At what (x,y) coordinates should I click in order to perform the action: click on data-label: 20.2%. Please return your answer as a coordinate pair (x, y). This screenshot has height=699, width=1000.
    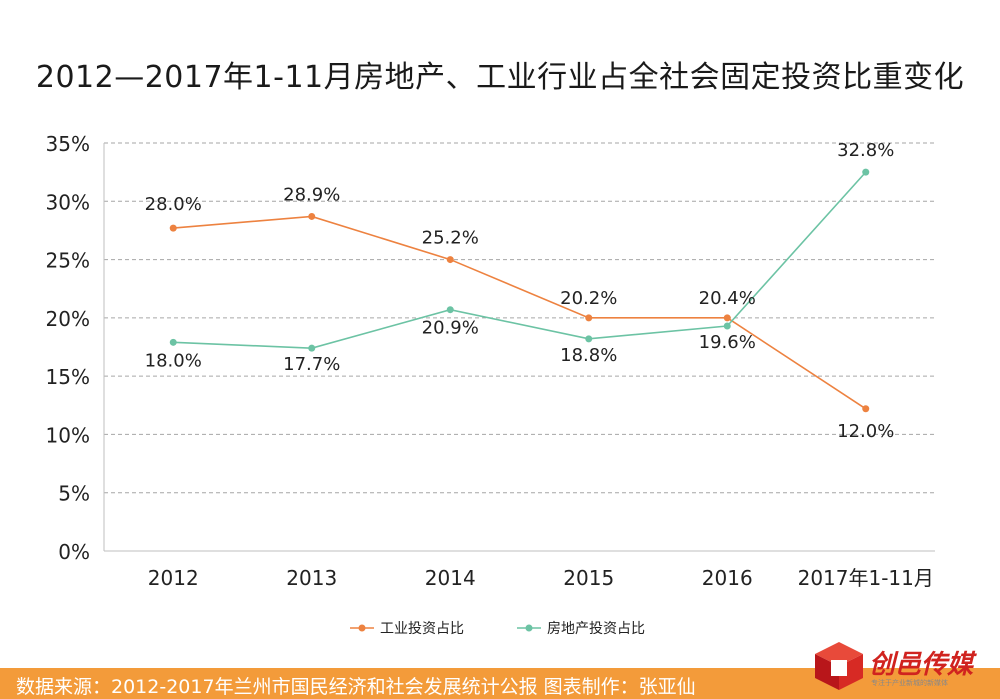
    Looking at the image, I should click on (588, 298).